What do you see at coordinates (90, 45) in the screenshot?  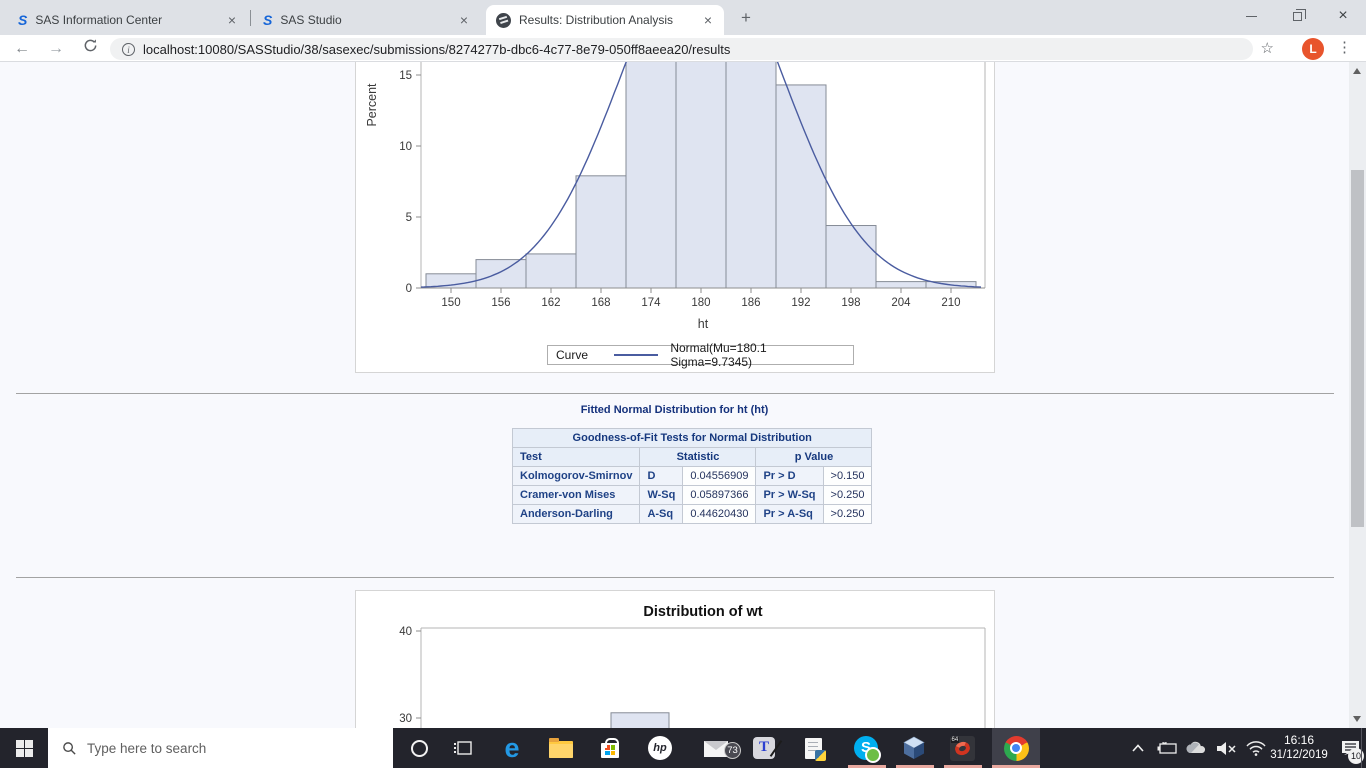 I see `reload-icon` at bounding box center [90, 45].